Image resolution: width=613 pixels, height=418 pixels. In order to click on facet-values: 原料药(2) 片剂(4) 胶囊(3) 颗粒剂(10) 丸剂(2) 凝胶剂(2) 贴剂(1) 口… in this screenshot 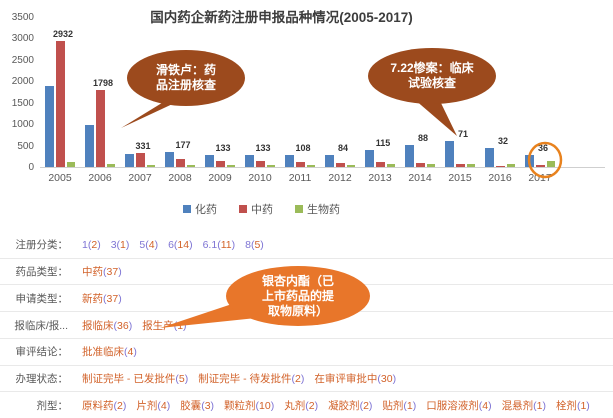, I will do `click(336, 405)`.